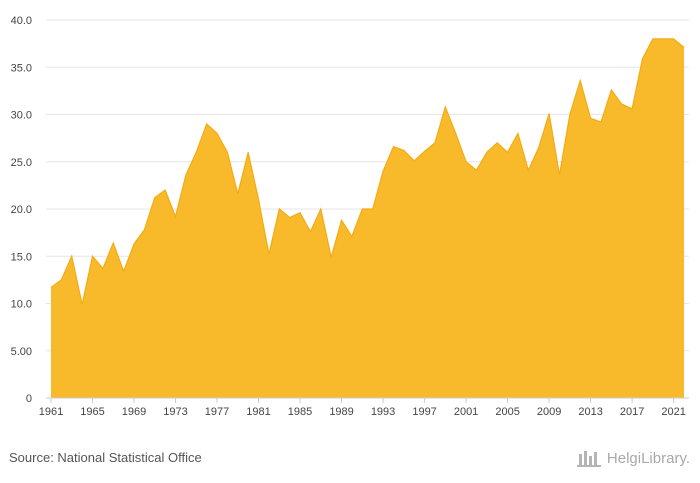  I want to click on brand-logo: HelgiLibrary., so click(633, 458).